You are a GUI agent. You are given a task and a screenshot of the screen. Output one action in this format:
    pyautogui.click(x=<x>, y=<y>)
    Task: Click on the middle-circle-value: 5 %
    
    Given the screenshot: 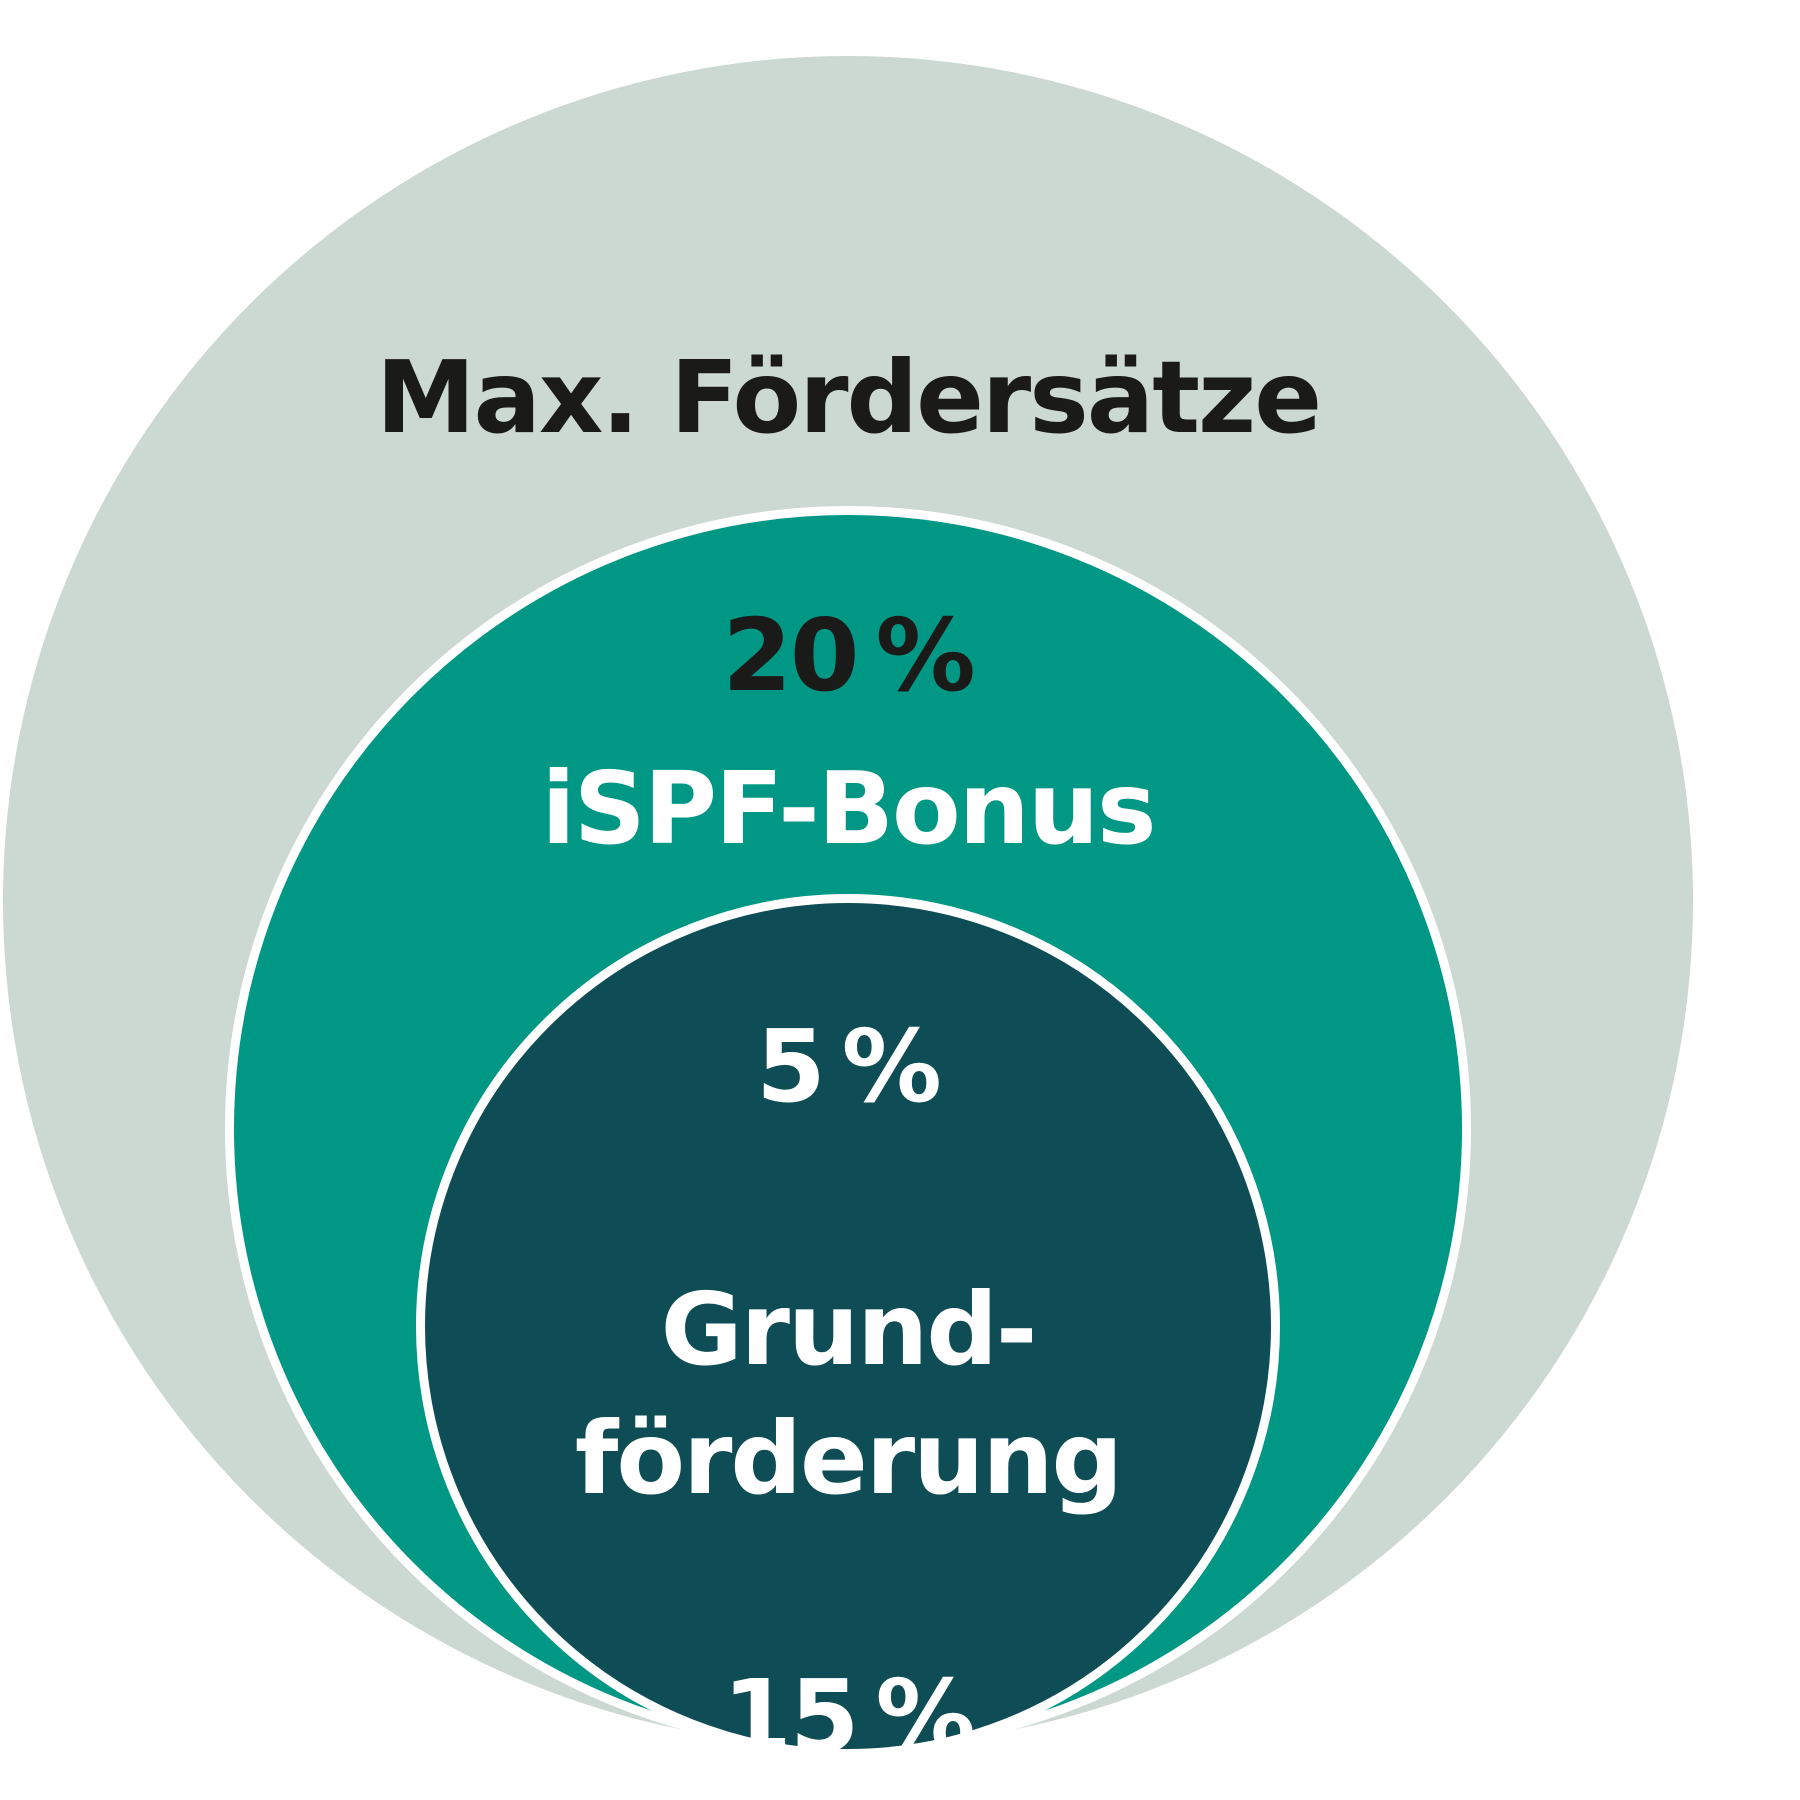 What is the action you would take?
    pyautogui.click(x=849, y=1066)
    